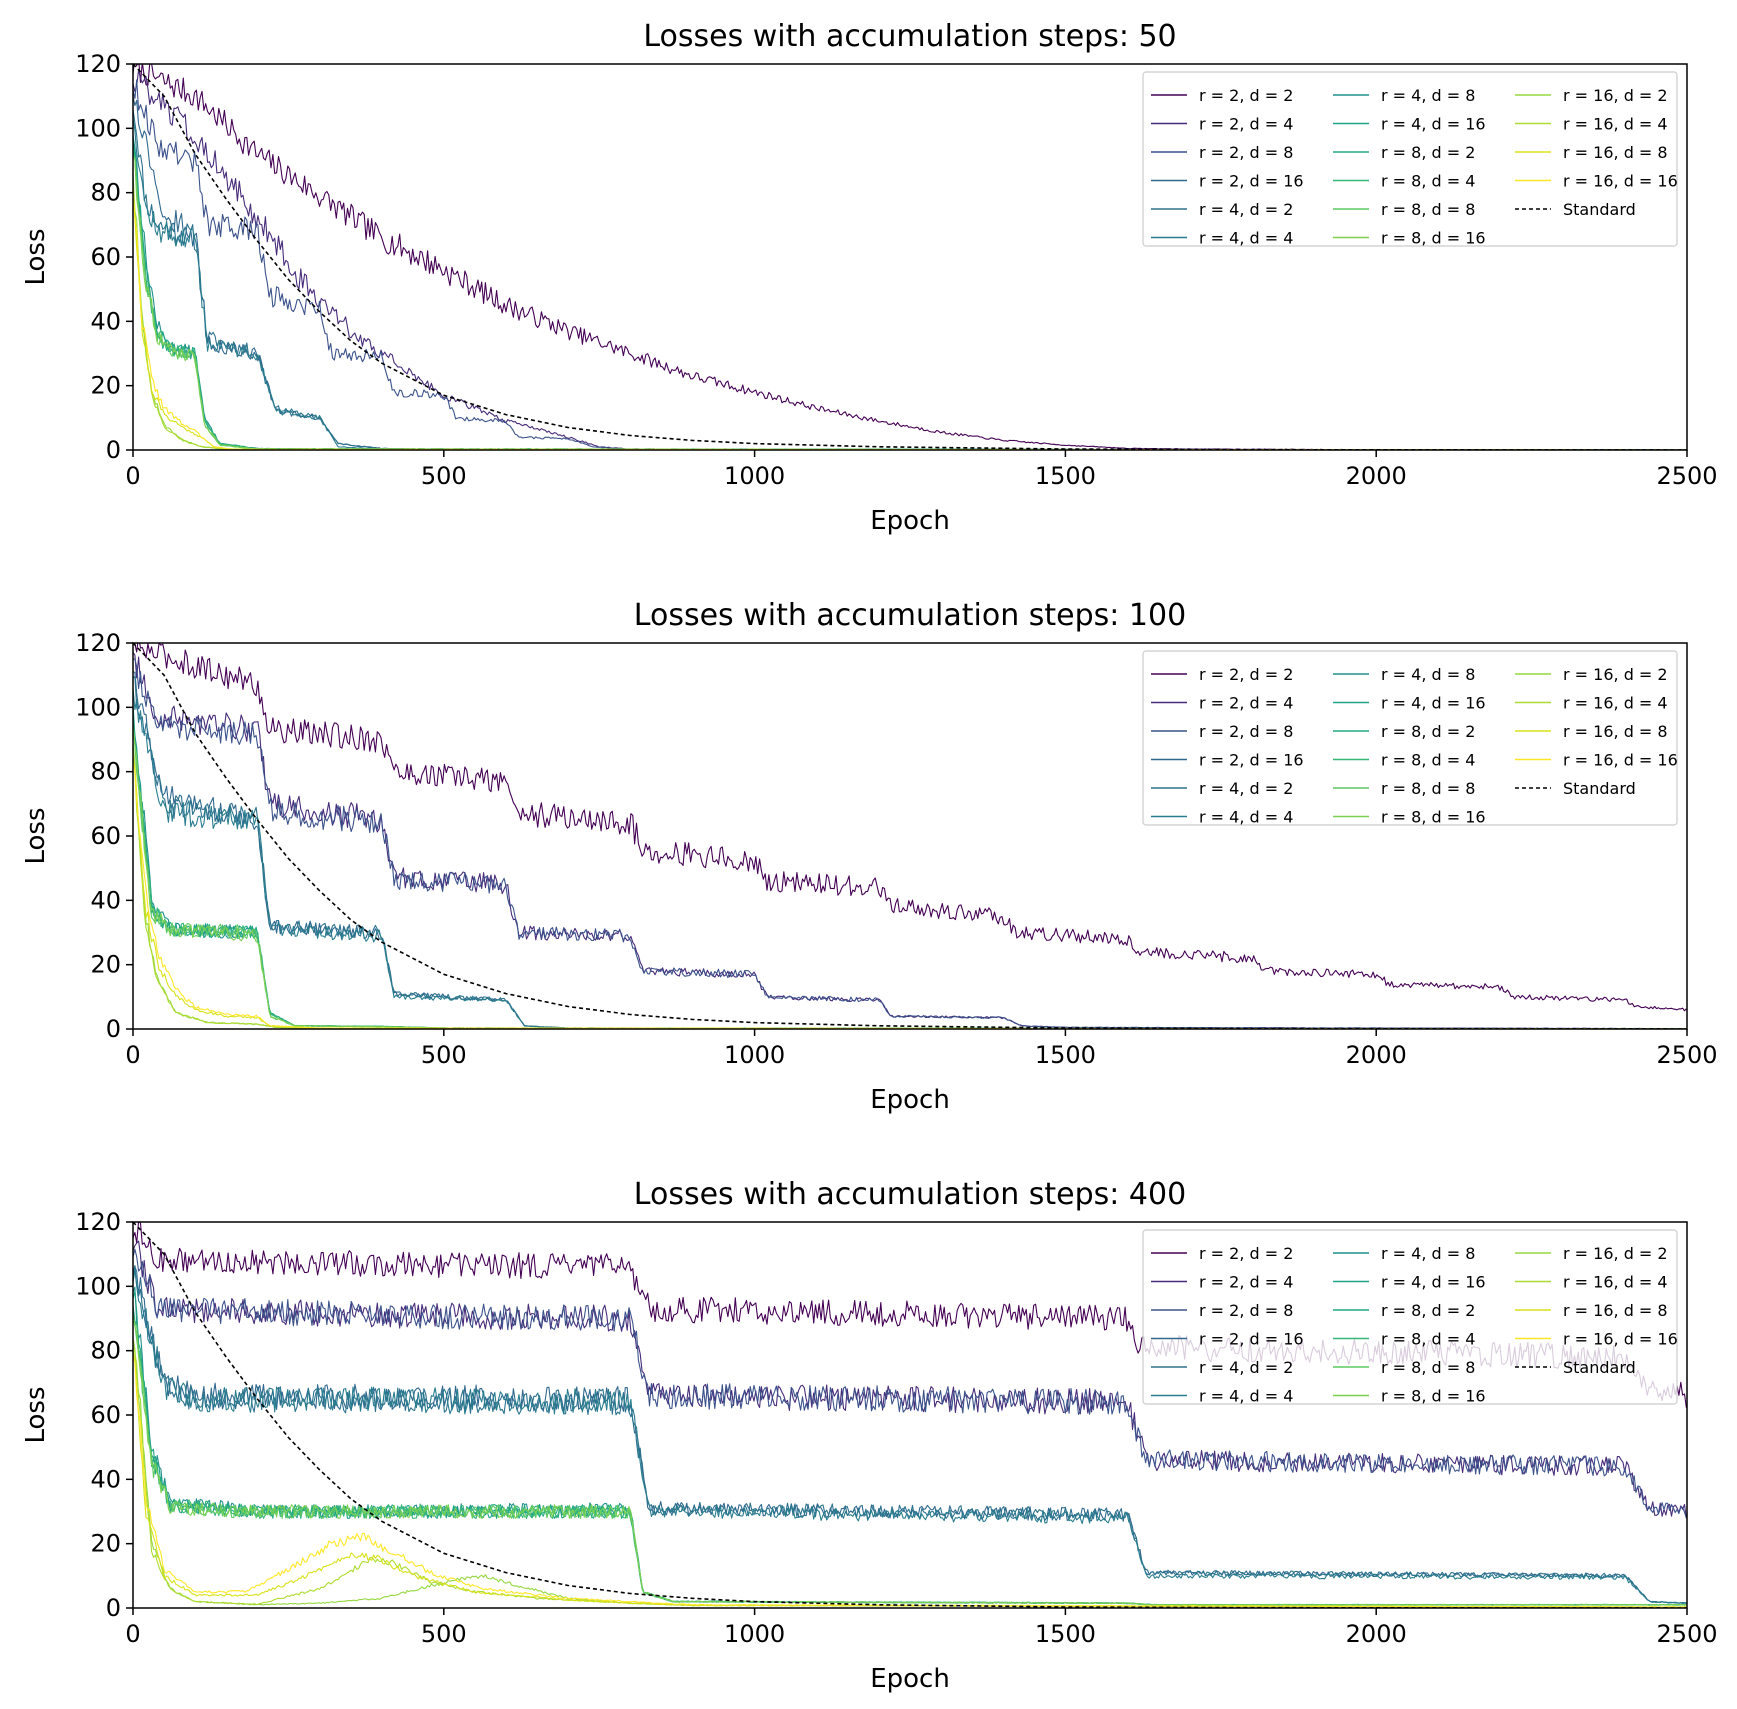 The width and height of the screenshot is (1737, 1709). What do you see at coordinates (910, 1194) in the screenshot?
I see `chart-title: Losses with accumulation steps: 400` at bounding box center [910, 1194].